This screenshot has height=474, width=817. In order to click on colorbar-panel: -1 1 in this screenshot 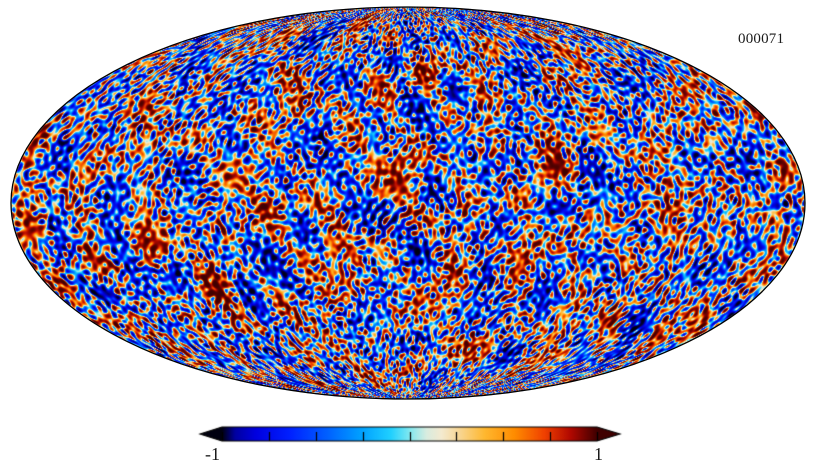, I will do `click(408, 442)`.